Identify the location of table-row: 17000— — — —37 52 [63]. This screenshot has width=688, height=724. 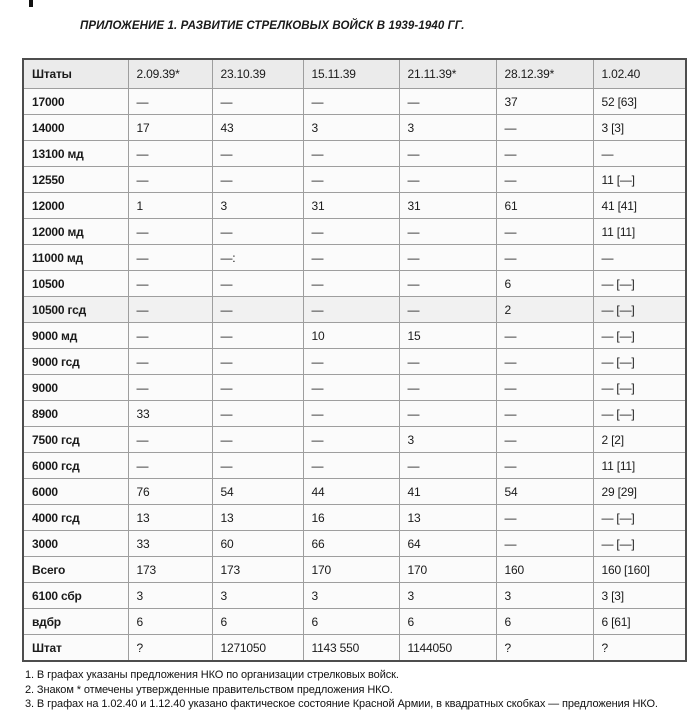
(354, 101).